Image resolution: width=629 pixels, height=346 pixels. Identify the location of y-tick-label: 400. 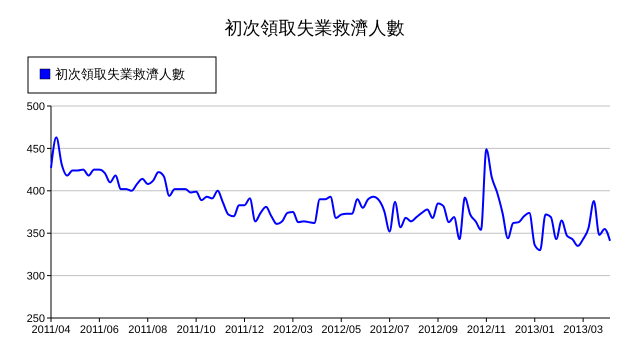
(35, 192).